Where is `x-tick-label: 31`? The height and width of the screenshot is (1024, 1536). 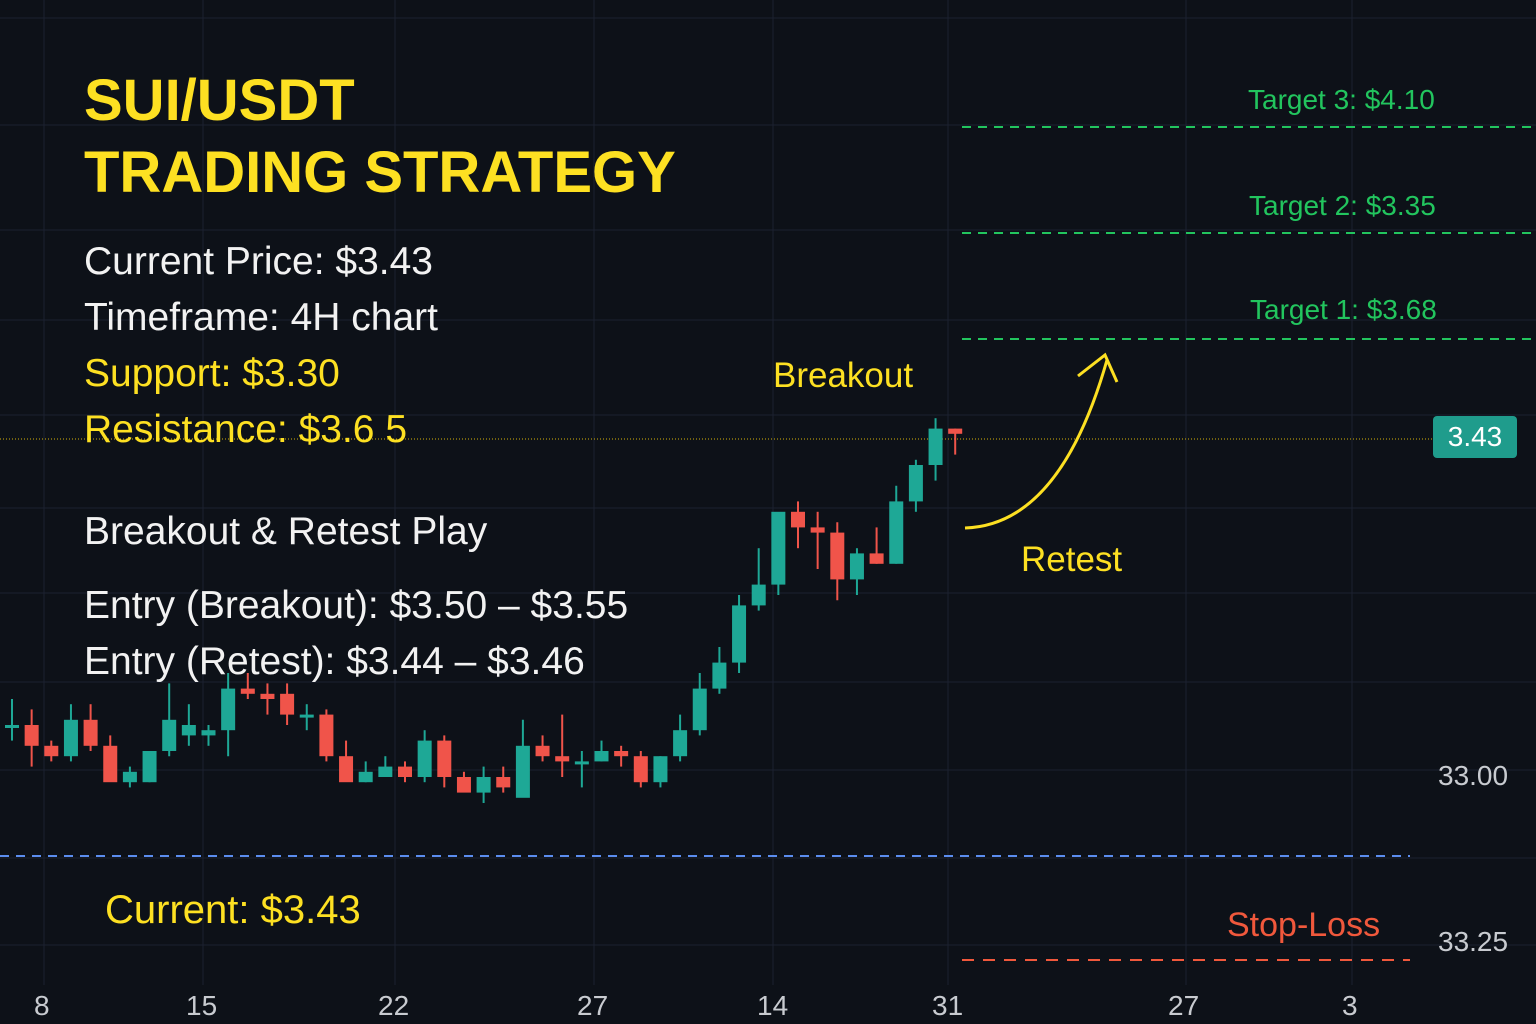
x-tick-label: 31 is located at coordinates (948, 1005).